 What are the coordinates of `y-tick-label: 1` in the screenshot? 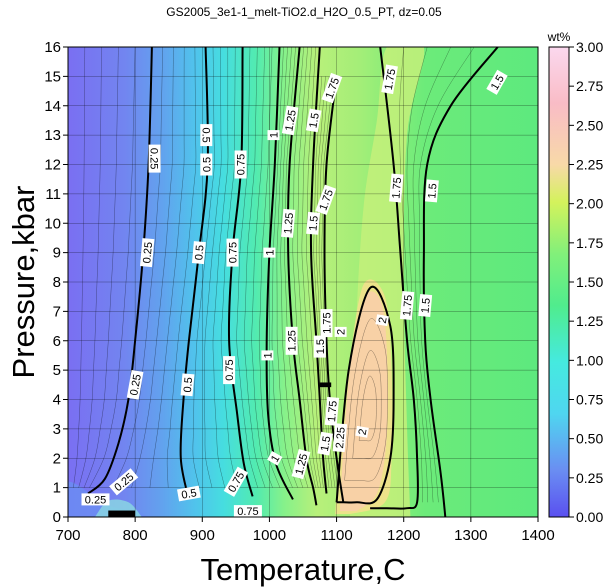 It's located at (57, 488).